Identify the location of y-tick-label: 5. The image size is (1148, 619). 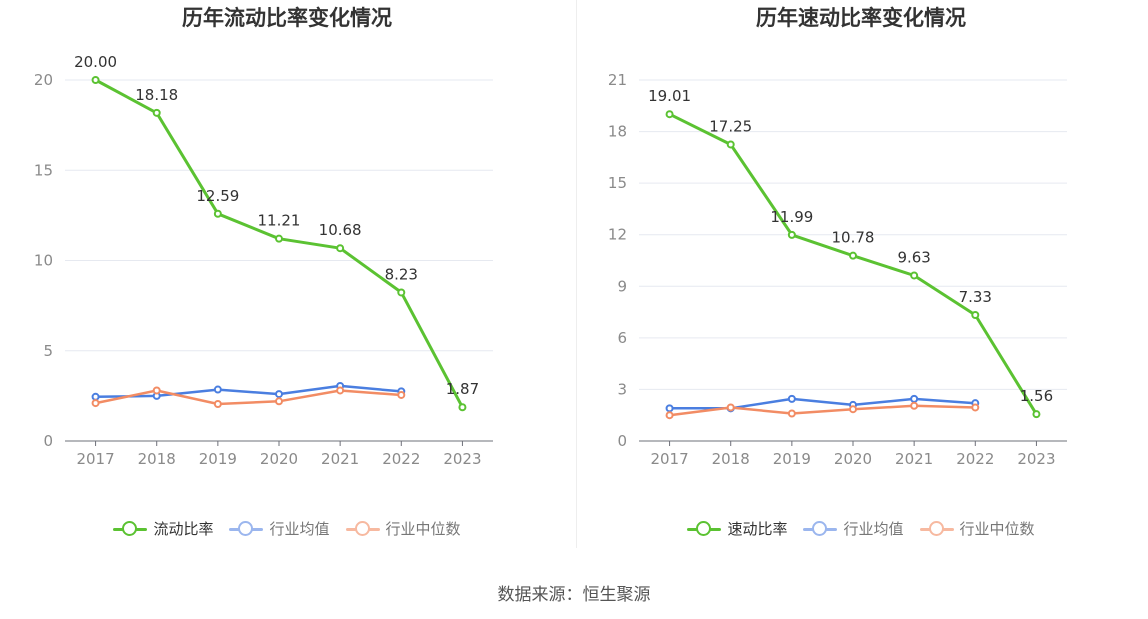
(48, 351).